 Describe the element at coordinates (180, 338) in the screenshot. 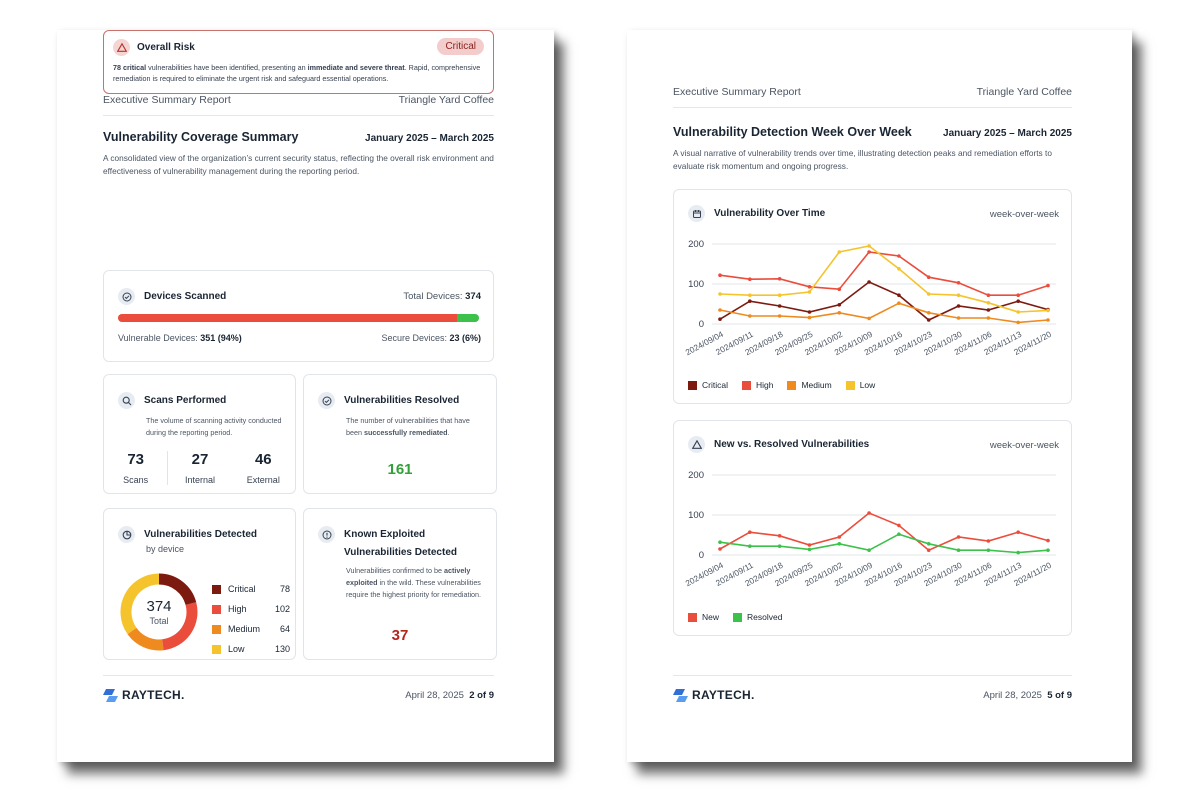

I see `vulnerable-devices: Vulnerable Devices: 351 (94%)` at that location.